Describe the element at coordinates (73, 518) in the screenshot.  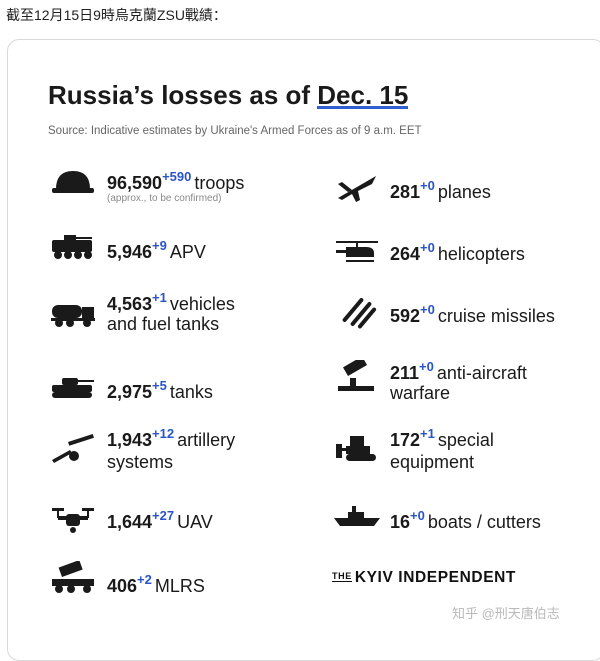
I see `drone-icon` at that location.